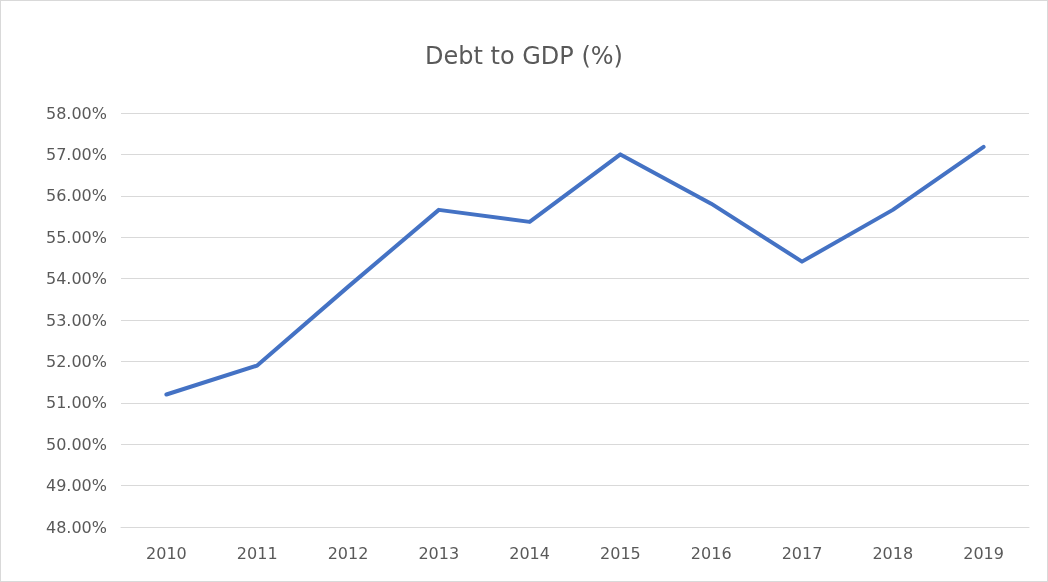 This screenshot has width=1048, height=582. Describe the element at coordinates (166, 553) in the screenshot. I see `x-tick-label: 2010` at that location.